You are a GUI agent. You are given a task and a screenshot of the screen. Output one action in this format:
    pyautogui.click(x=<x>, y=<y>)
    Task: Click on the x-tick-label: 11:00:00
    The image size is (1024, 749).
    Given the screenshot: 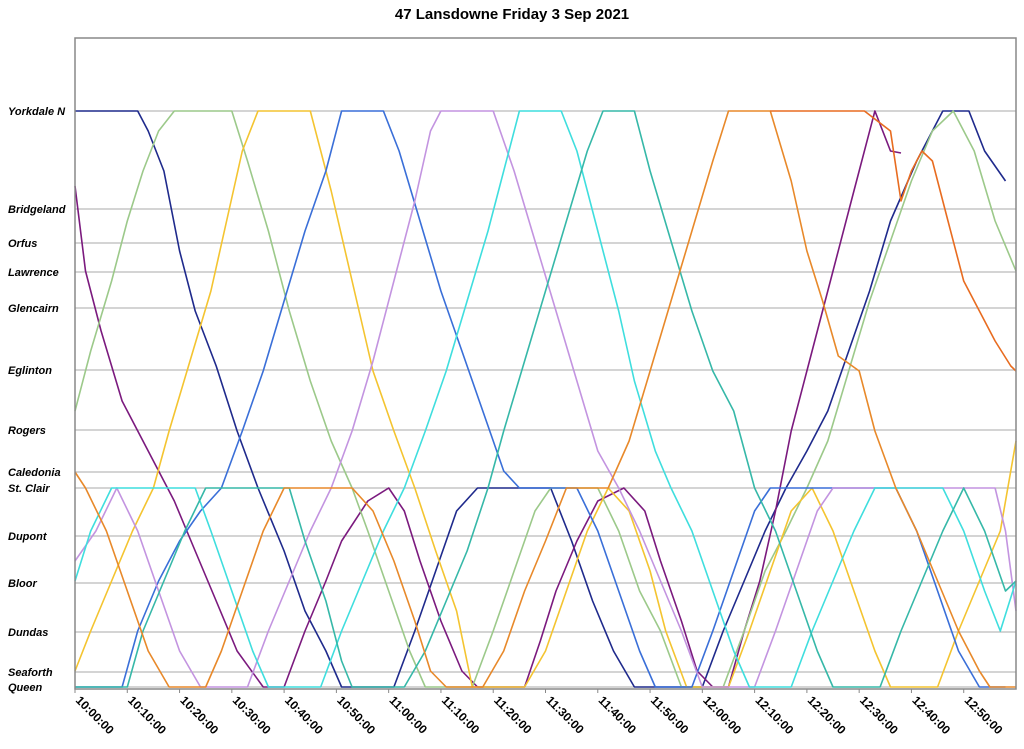 What is the action you would take?
    pyautogui.click(x=409, y=715)
    